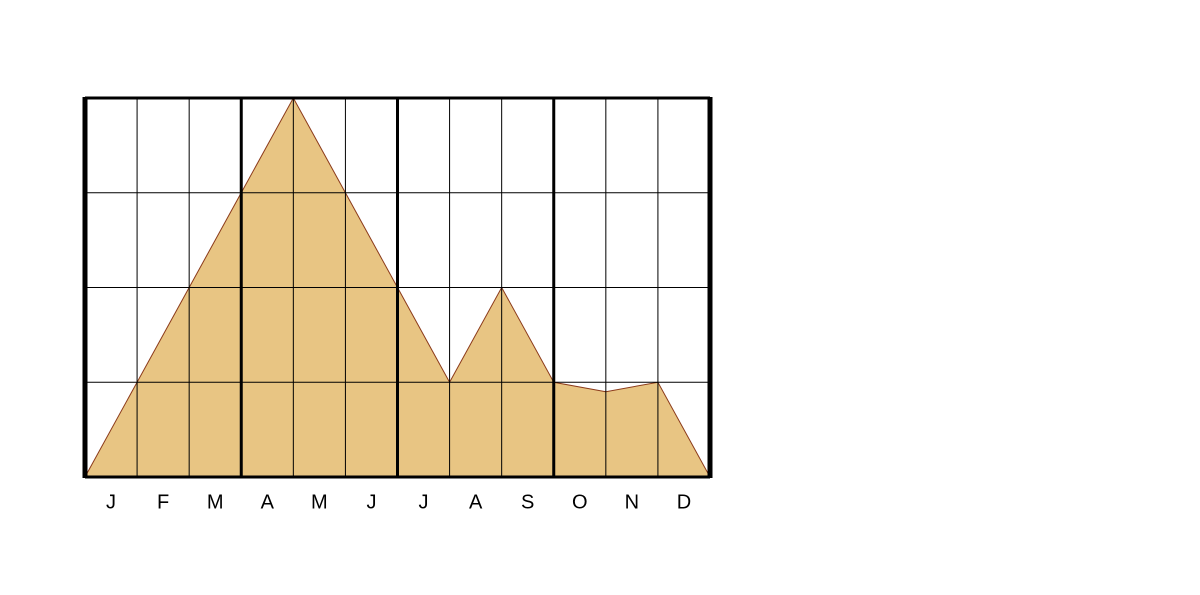 The image size is (1200, 595). Describe the element at coordinates (684, 502) in the screenshot. I see `x-tick-label: D` at that location.